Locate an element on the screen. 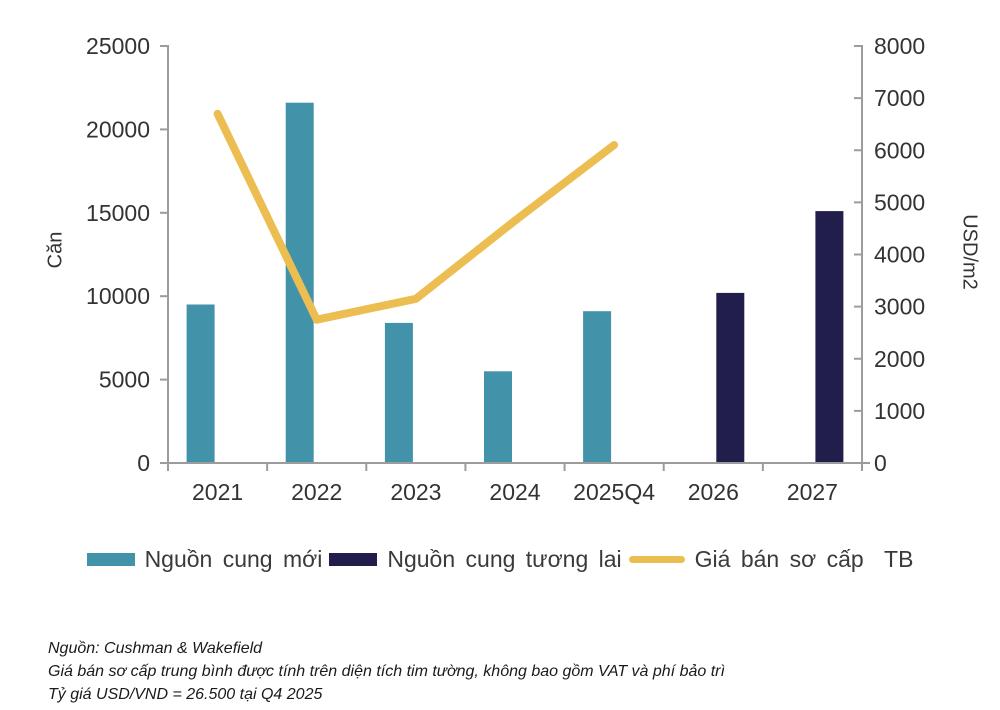 The width and height of the screenshot is (1000, 710). left-axis-tick-label: 10000 is located at coordinates (118, 296).